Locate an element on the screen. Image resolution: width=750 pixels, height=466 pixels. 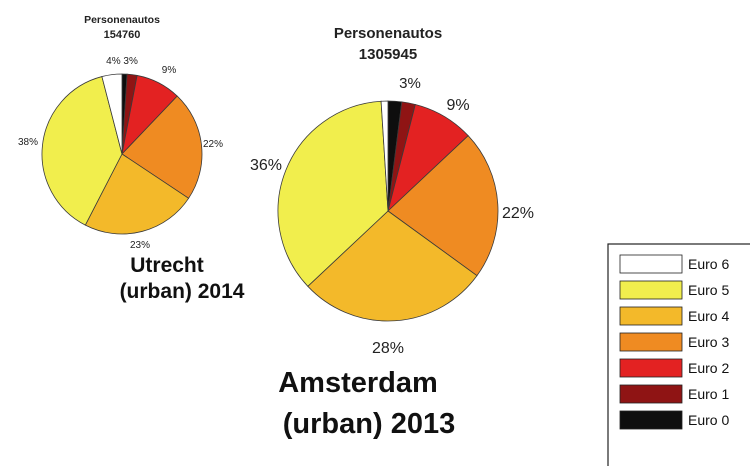
pie-slice-euro-4-utrecht is located at coordinates (137, 194).